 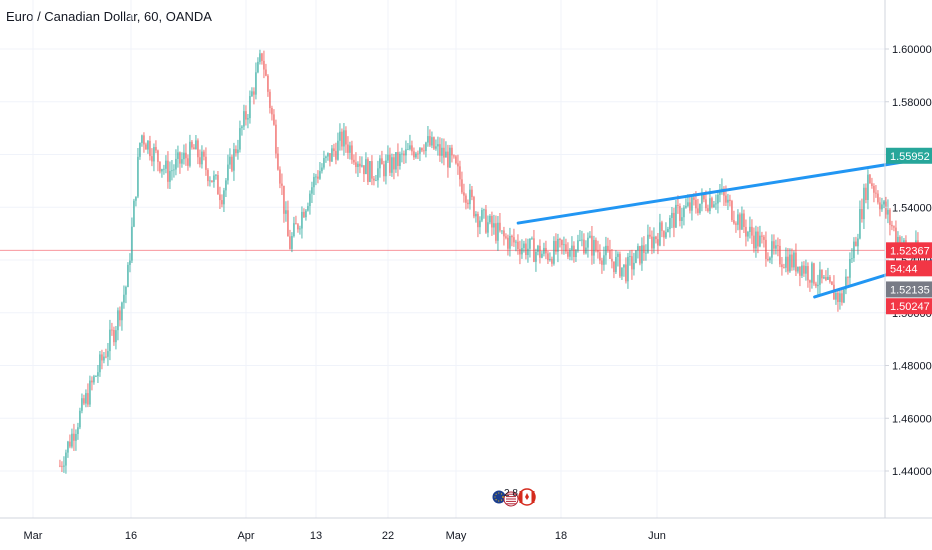 What do you see at coordinates (912, 50) in the screenshot?
I see `y-tick-label: 1.60000` at bounding box center [912, 50].